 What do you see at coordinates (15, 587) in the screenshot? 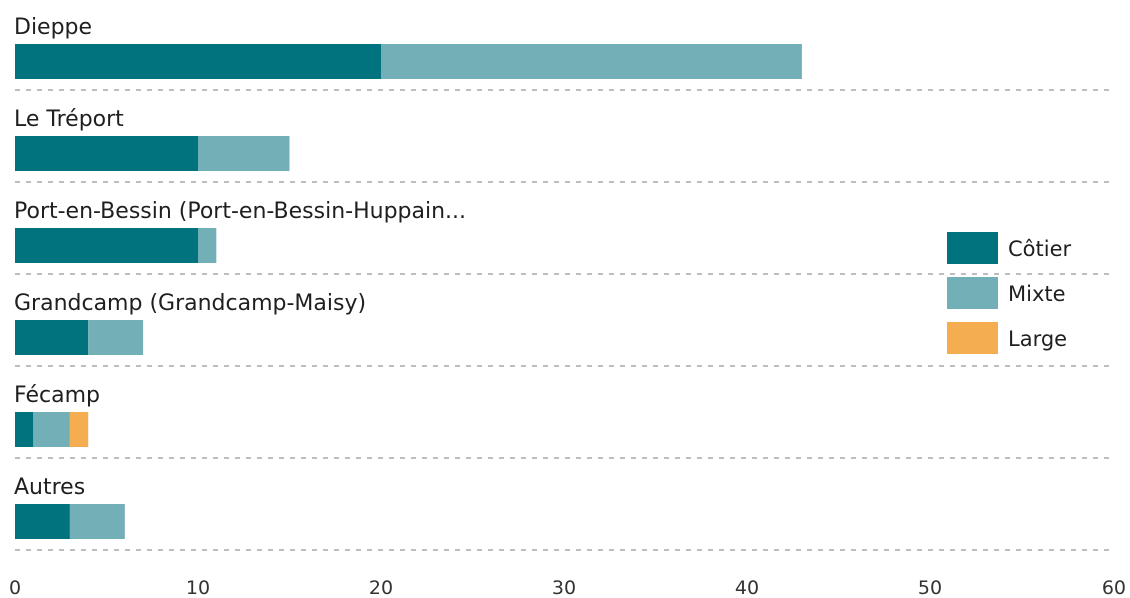
I see `x-tick-label: 0` at bounding box center [15, 587].